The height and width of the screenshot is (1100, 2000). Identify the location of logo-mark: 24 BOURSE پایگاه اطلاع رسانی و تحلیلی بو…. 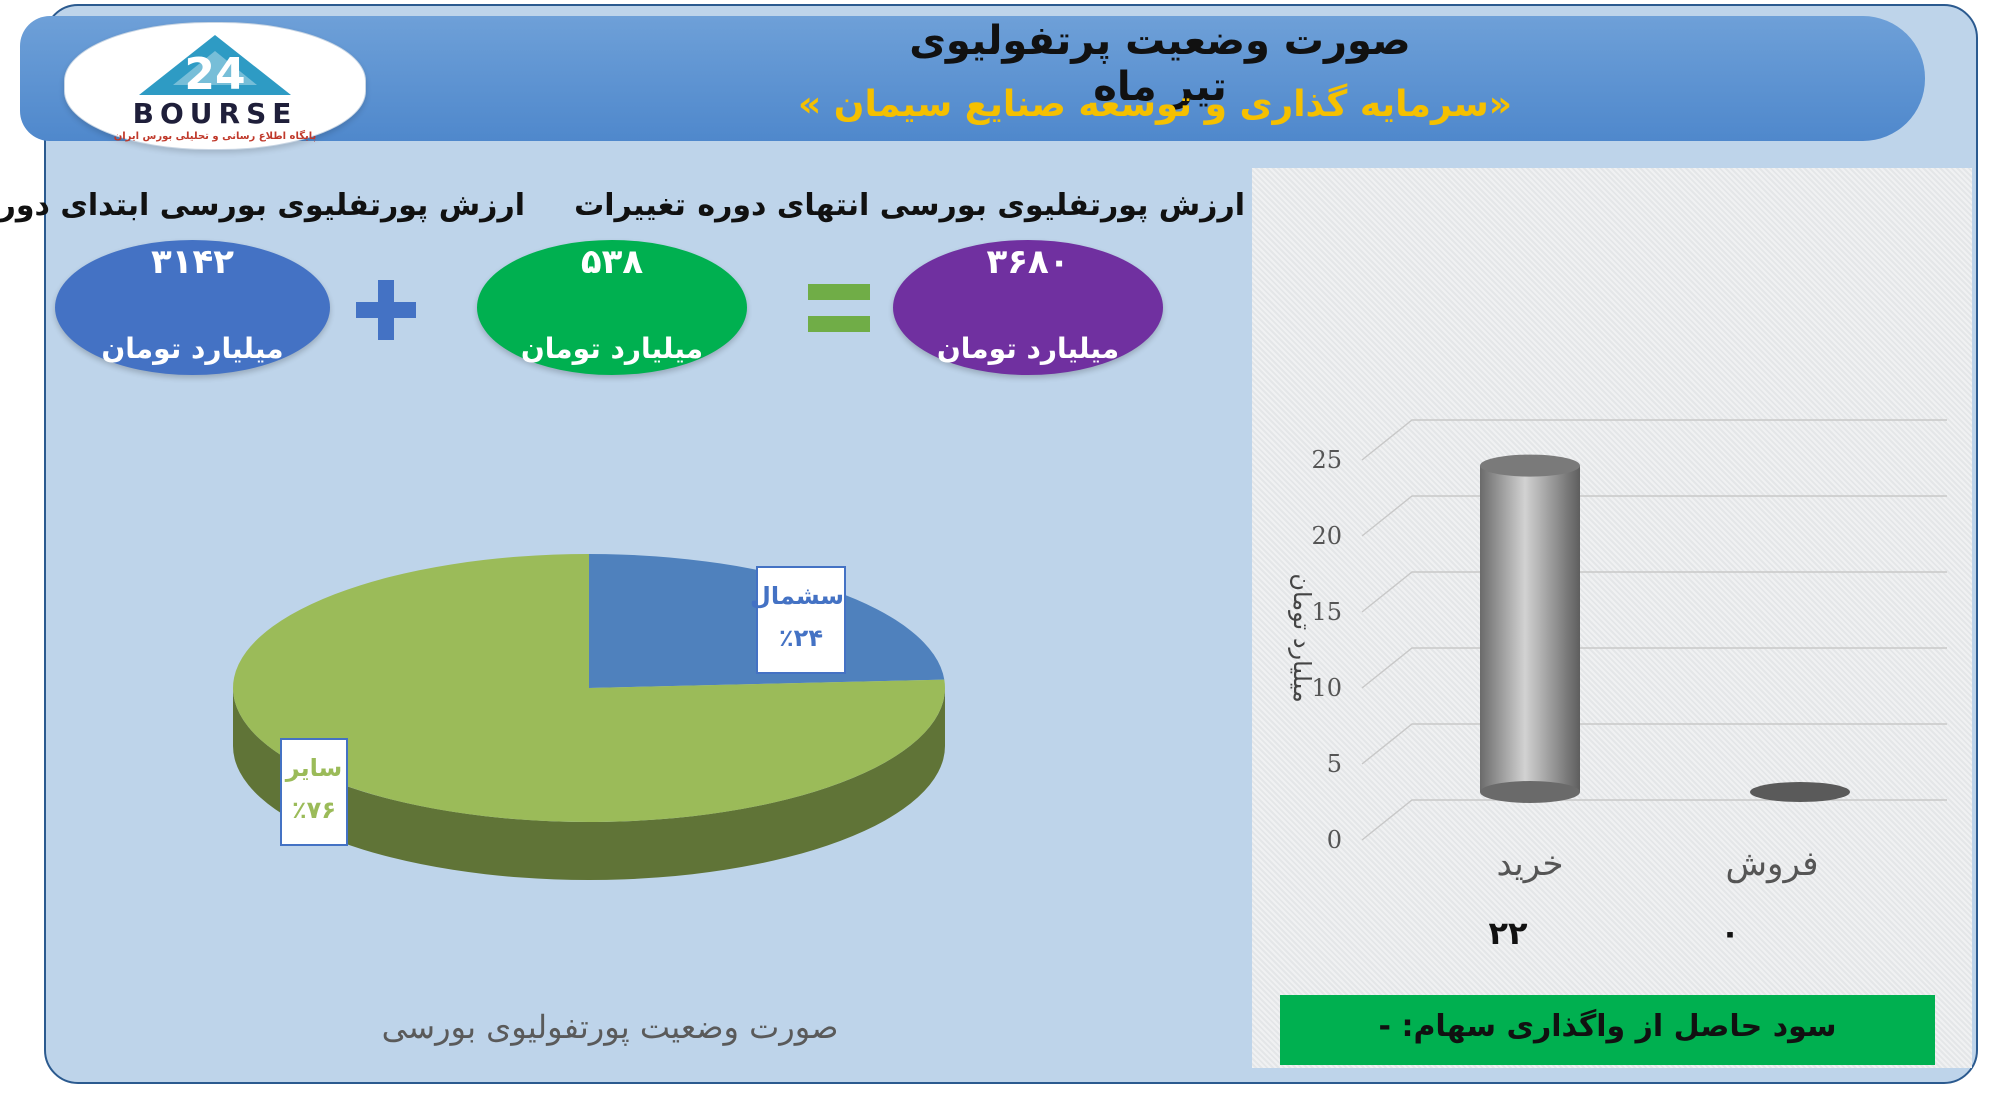
(215, 88).